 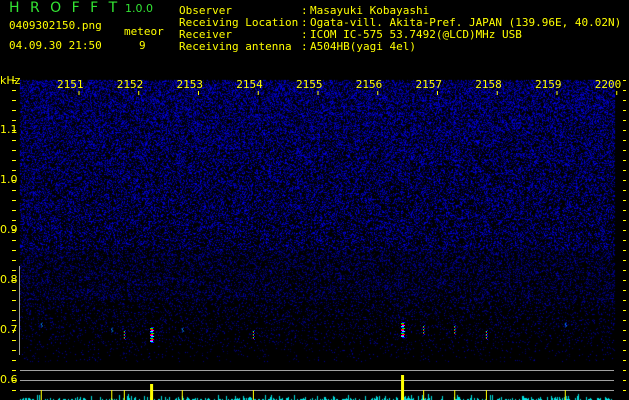 What do you see at coordinates (205, 10) in the screenshot?
I see `info-label-observer: Observer` at bounding box center [205, 10].